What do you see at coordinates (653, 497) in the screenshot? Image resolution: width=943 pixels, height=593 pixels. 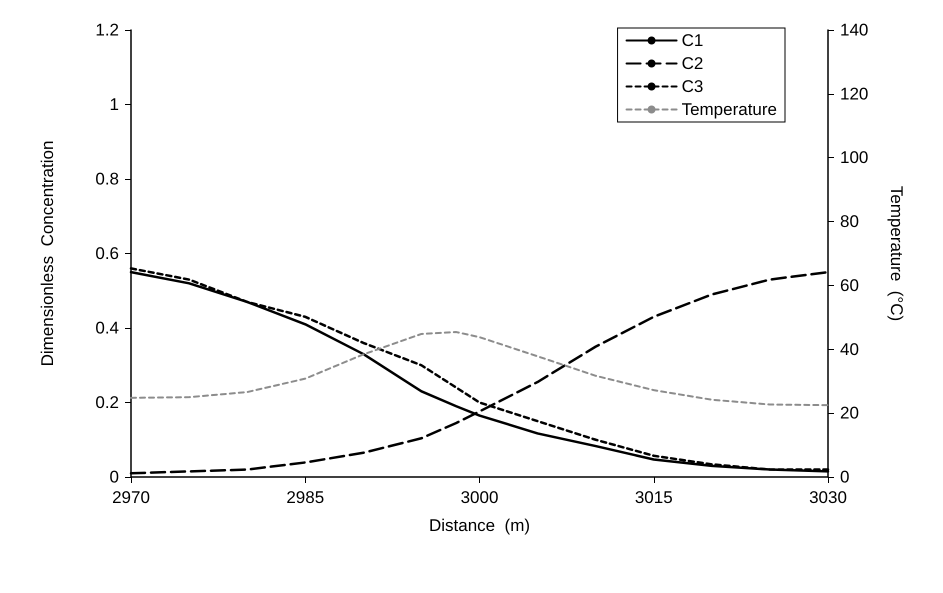 I see `x-tick-label: 3015` at bounding box center [653, 497].